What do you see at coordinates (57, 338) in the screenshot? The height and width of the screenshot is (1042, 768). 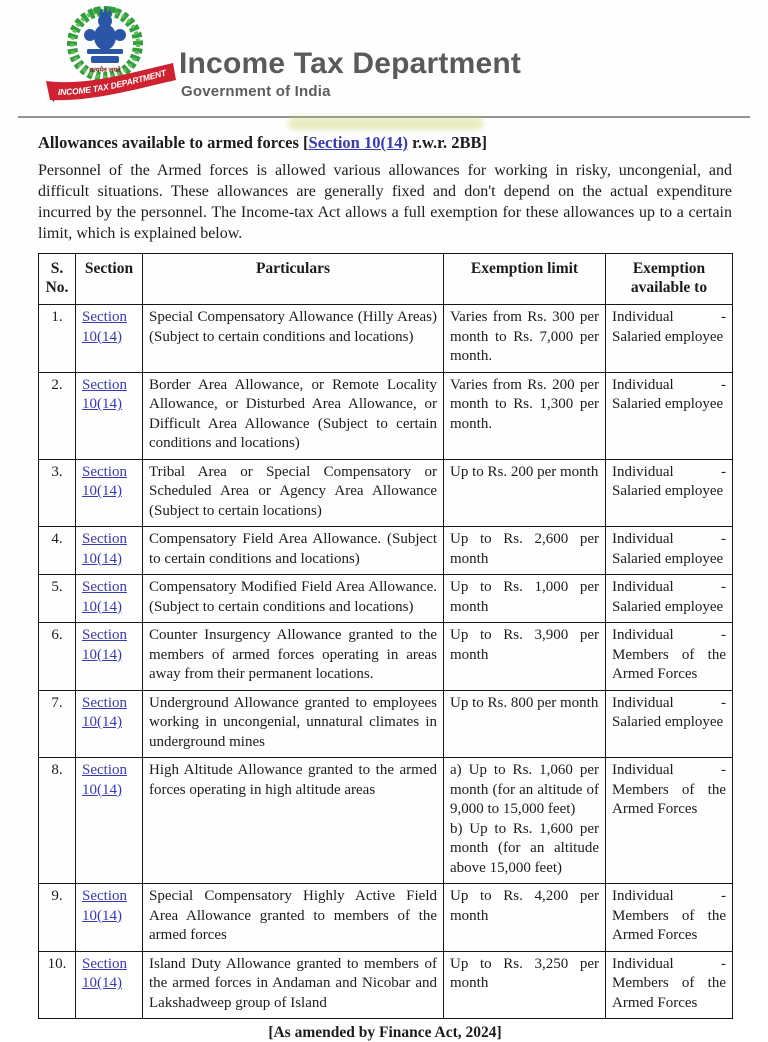 I see `row-number: 1.` at bounding box center [57, 338].